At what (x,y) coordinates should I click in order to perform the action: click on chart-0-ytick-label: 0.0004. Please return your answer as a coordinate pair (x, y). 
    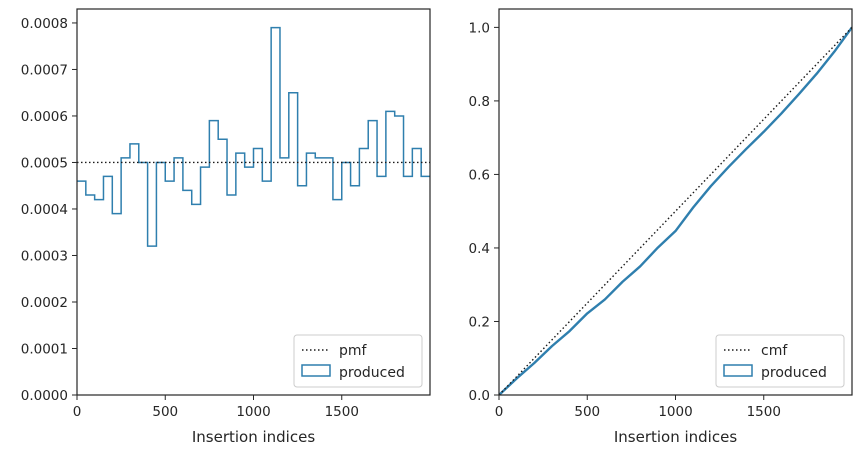
    Looking at the image, I should click on (44, 210).